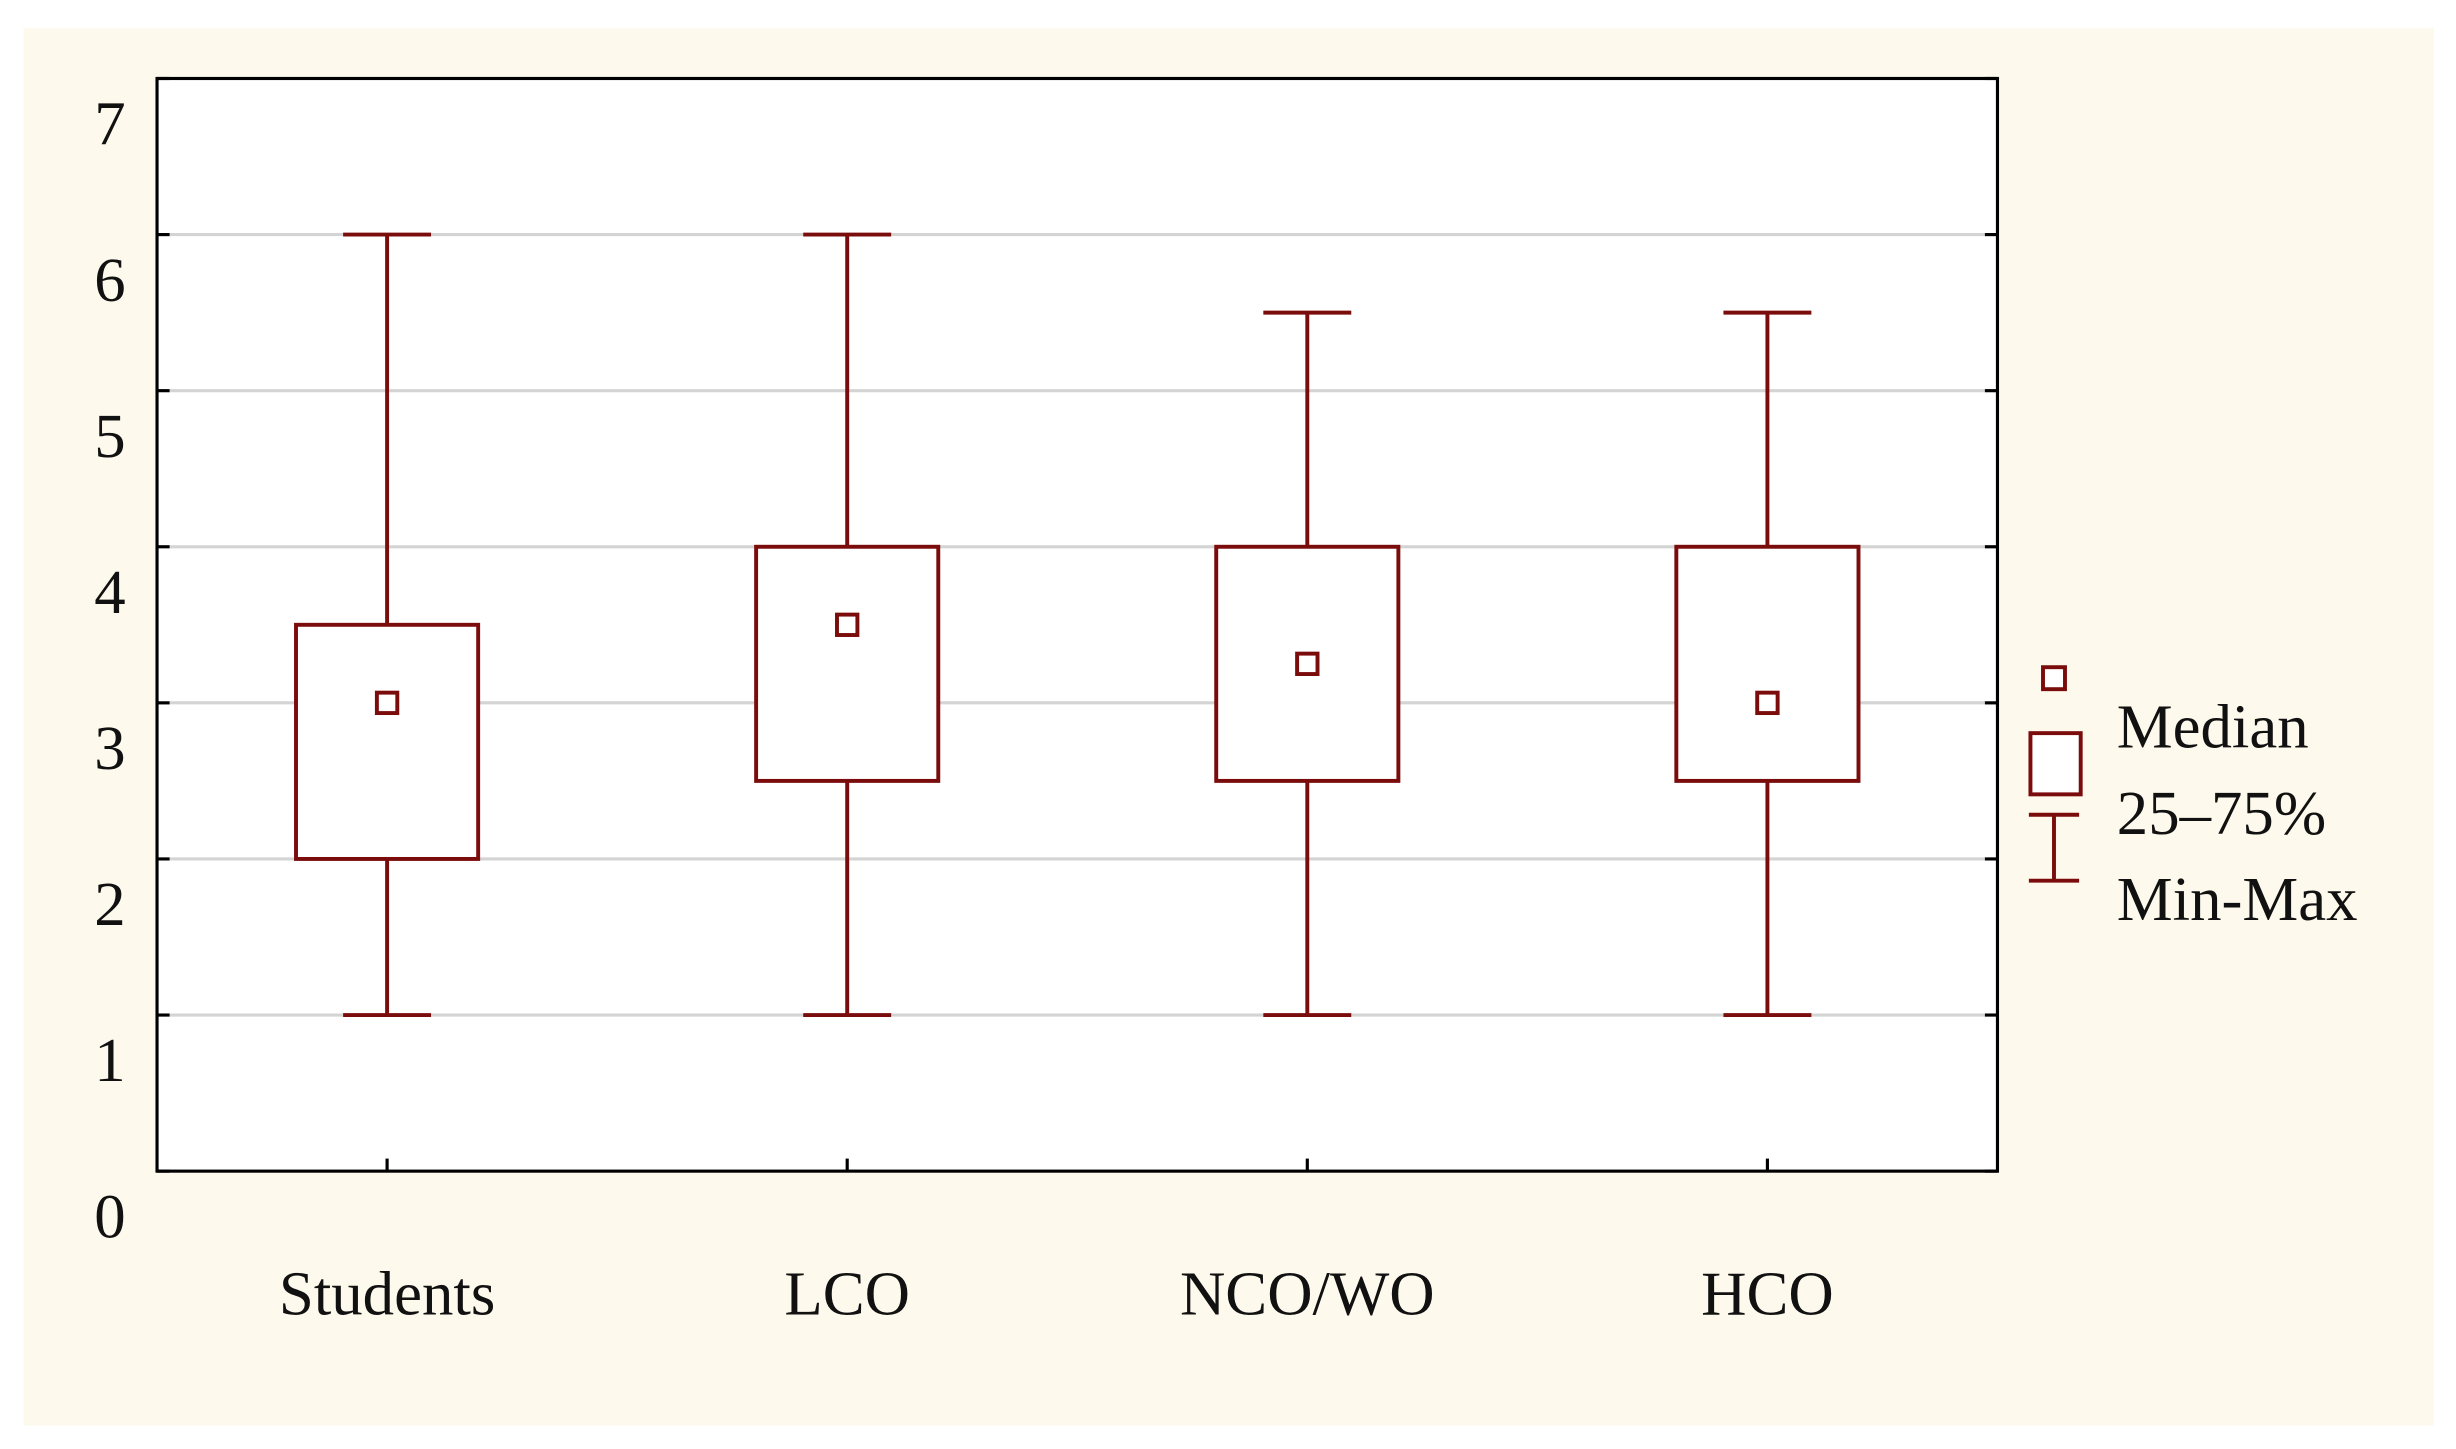 This screenshot has height=1449, width=2456. I want to click on y-tick-label: 0, so click(109, 1216).